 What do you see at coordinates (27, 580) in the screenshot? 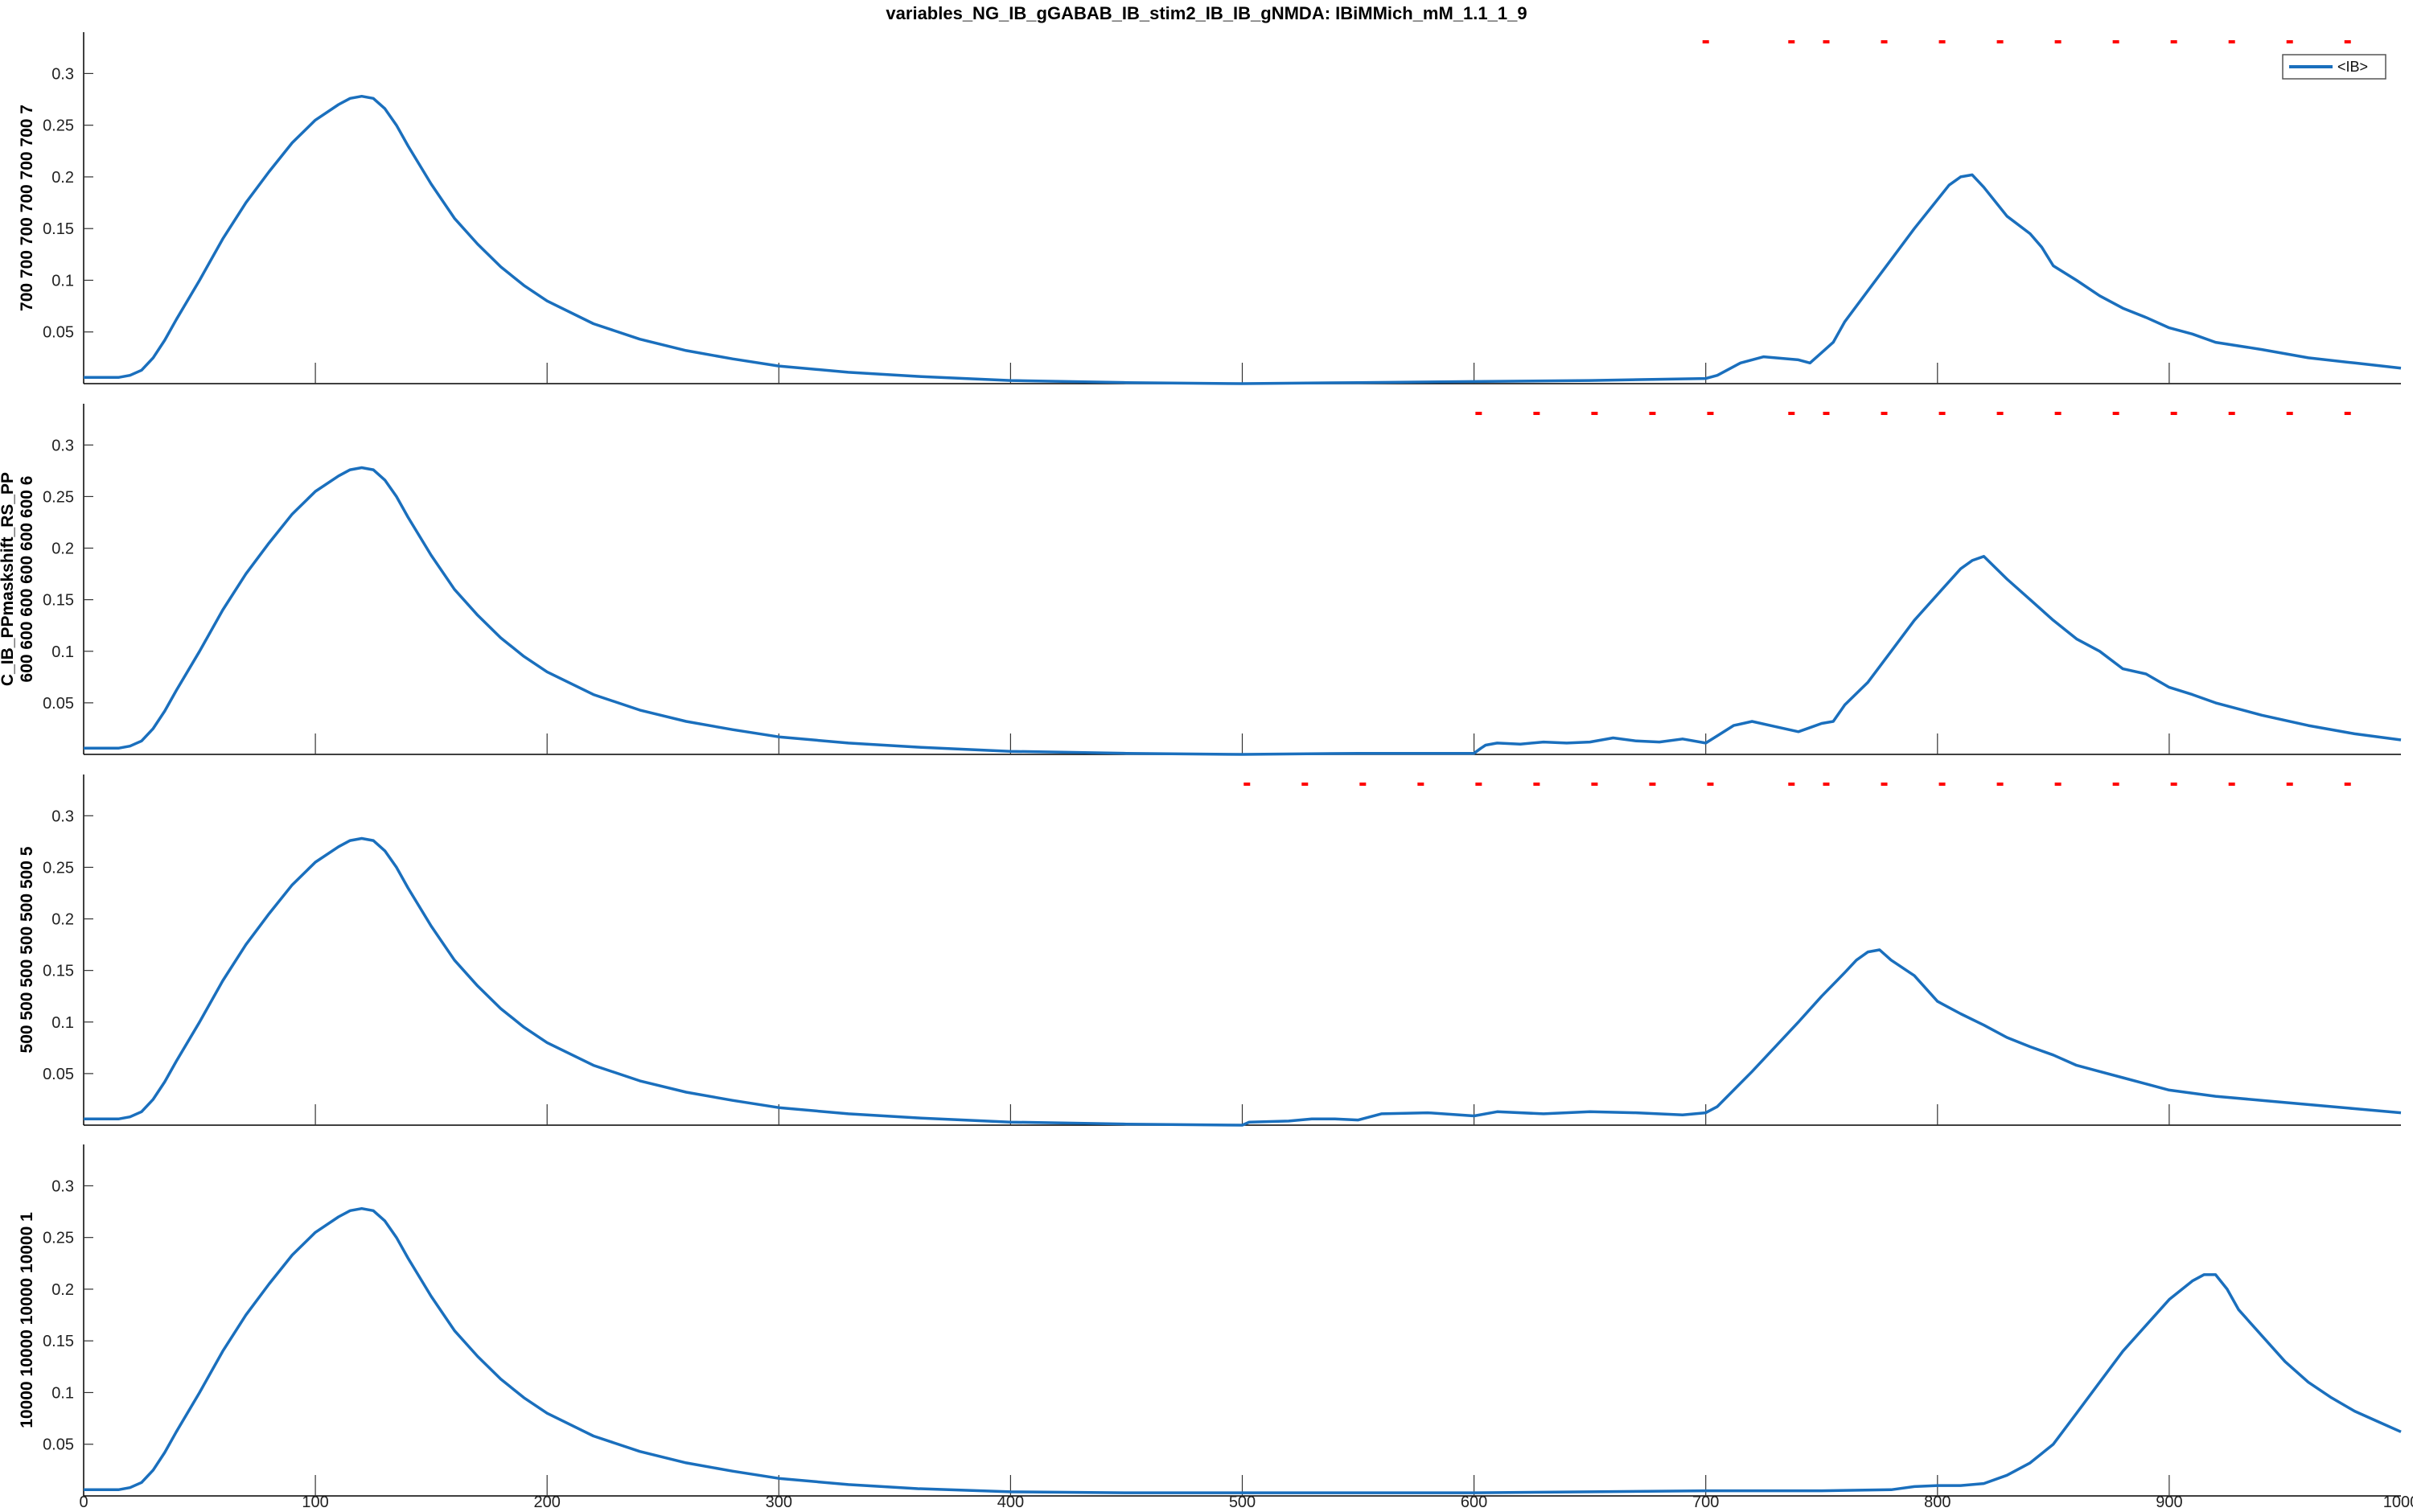
I see `y-axis-label: 600 600 600 600 600 600 6` at bounding box center [27, 580].